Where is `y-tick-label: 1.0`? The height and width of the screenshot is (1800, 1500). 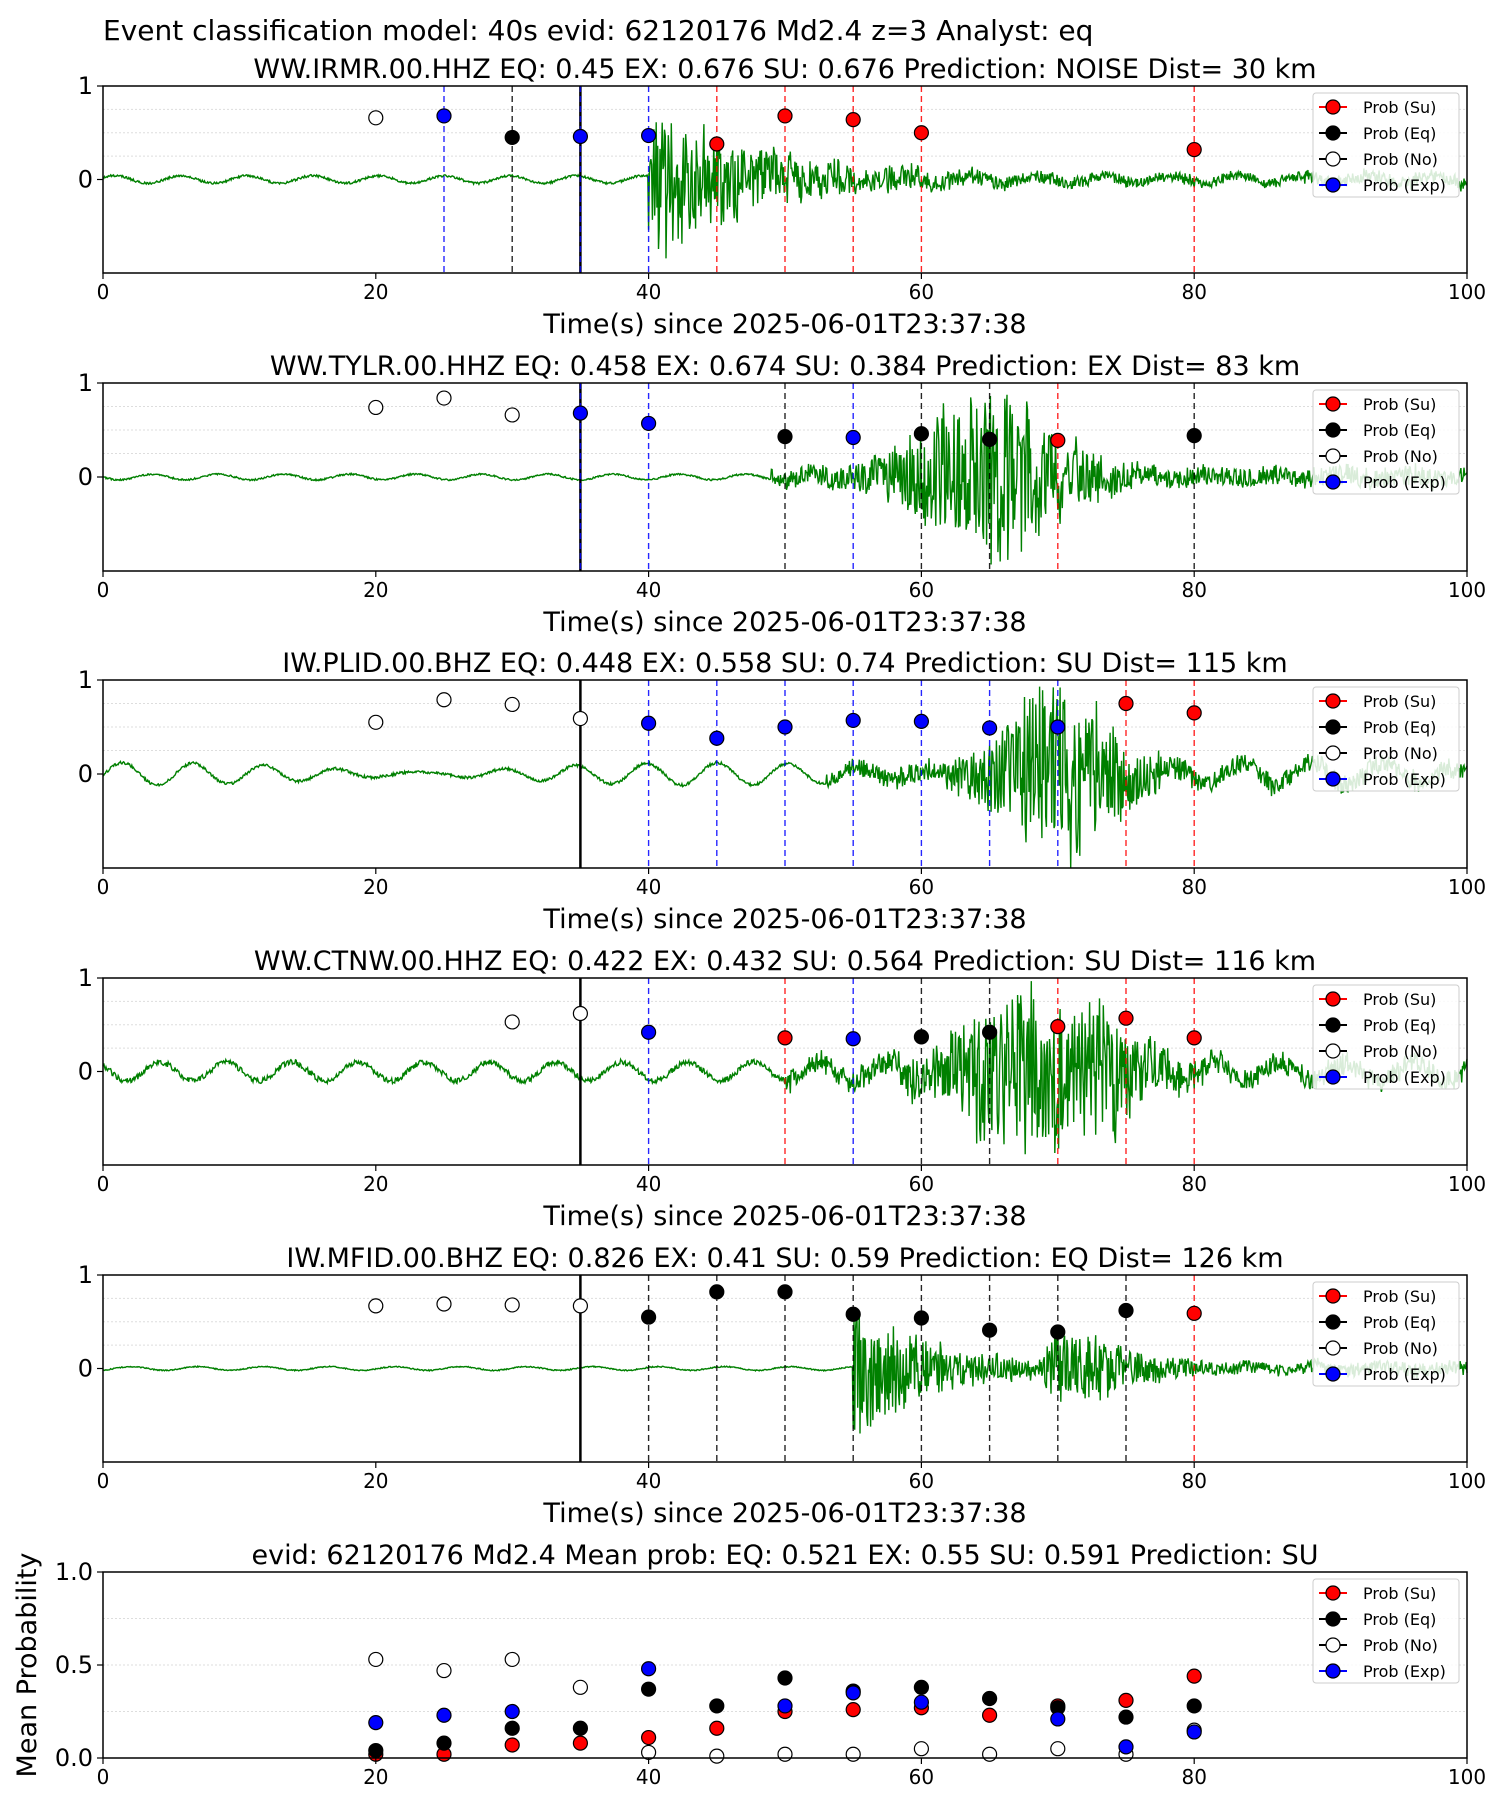
y-tick-label: 1.0 is located at coordinates (74, 1572).